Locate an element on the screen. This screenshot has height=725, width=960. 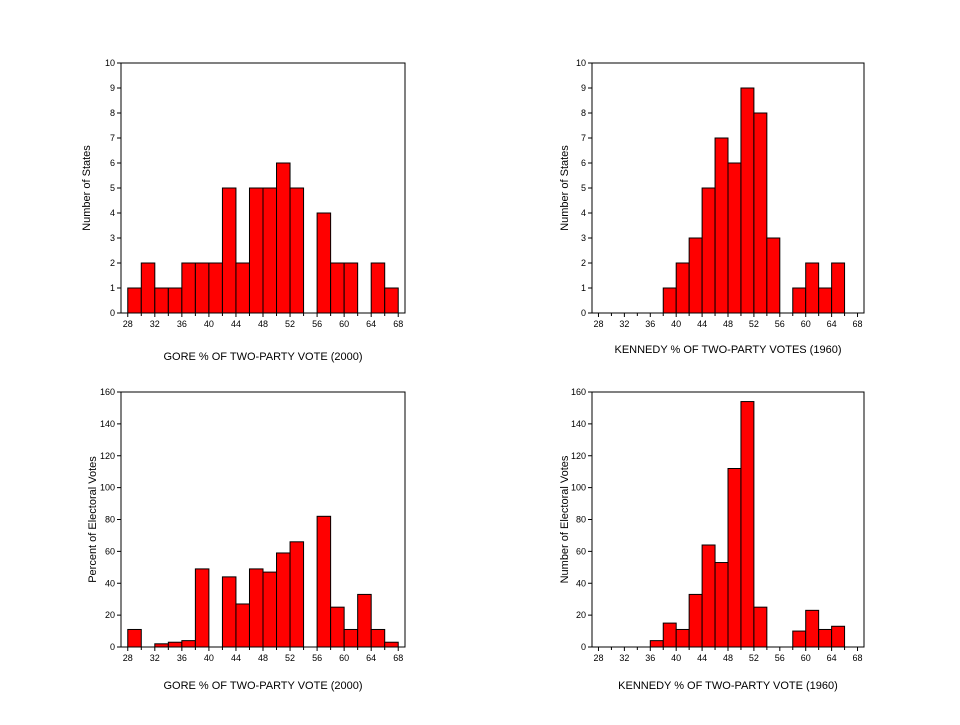
y-axis-title: Number of States is located at coordinates (87, 188).